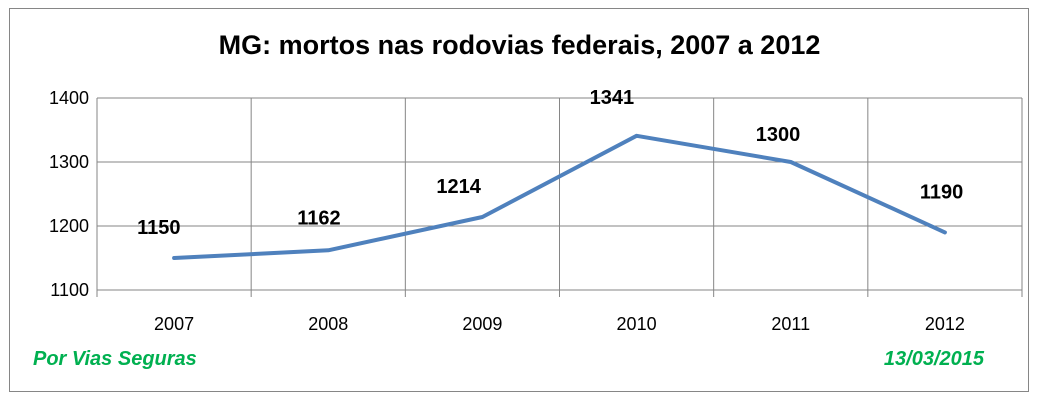  Describe the element at coordinates (328, 324) in the screenshot. I see `x-tick-label: 2008` at that location.